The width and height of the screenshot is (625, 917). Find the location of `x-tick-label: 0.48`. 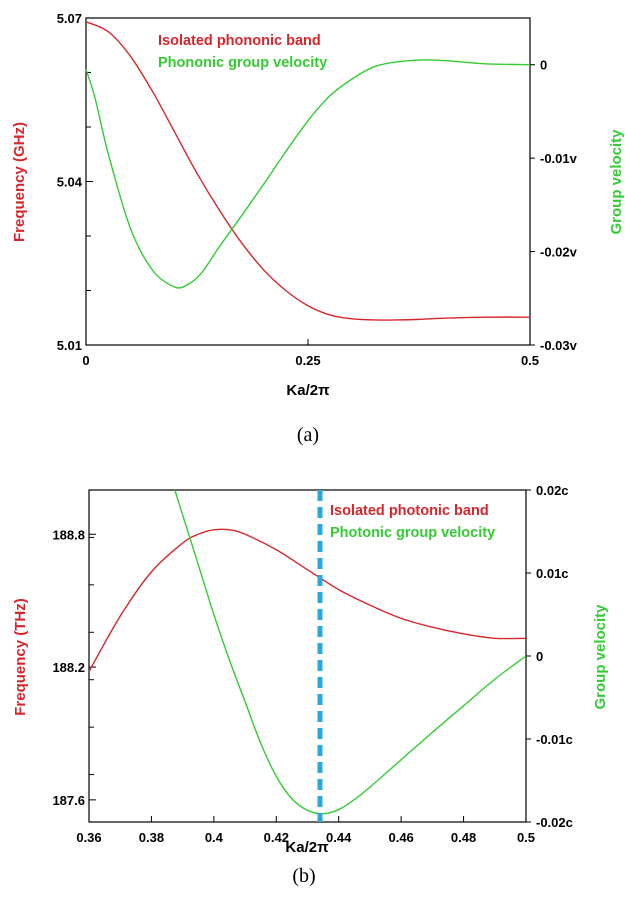

x-tick-label: 0.48 is located at coordinates (463, 837).